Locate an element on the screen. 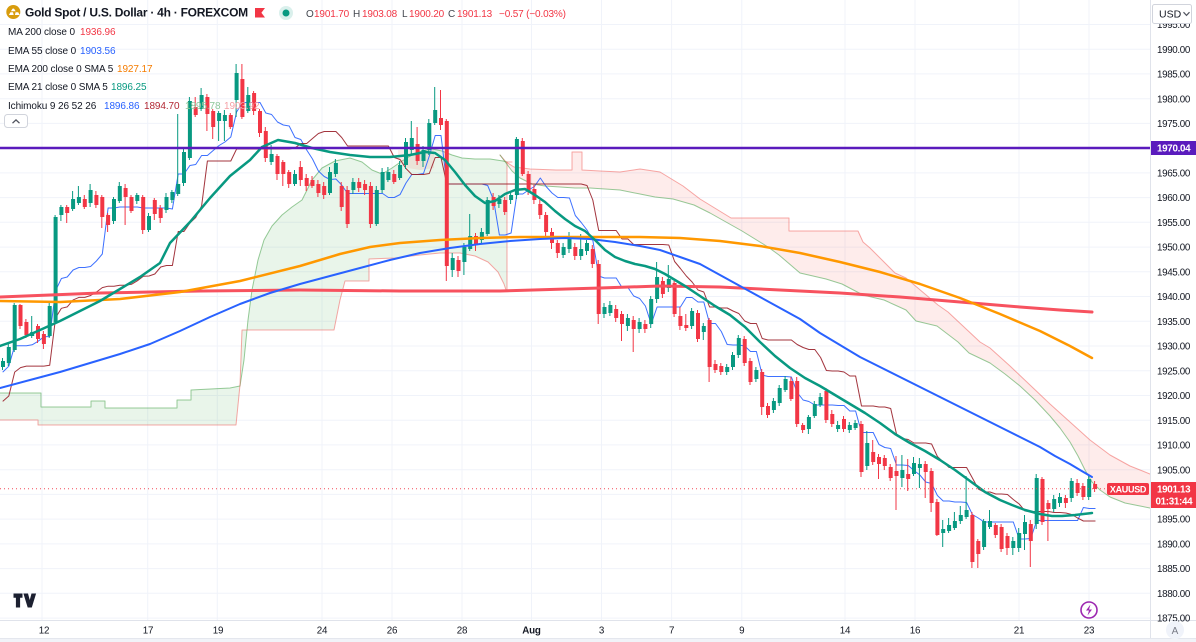  svg-text: XAUUSD is located at coordinates (1128, 489).